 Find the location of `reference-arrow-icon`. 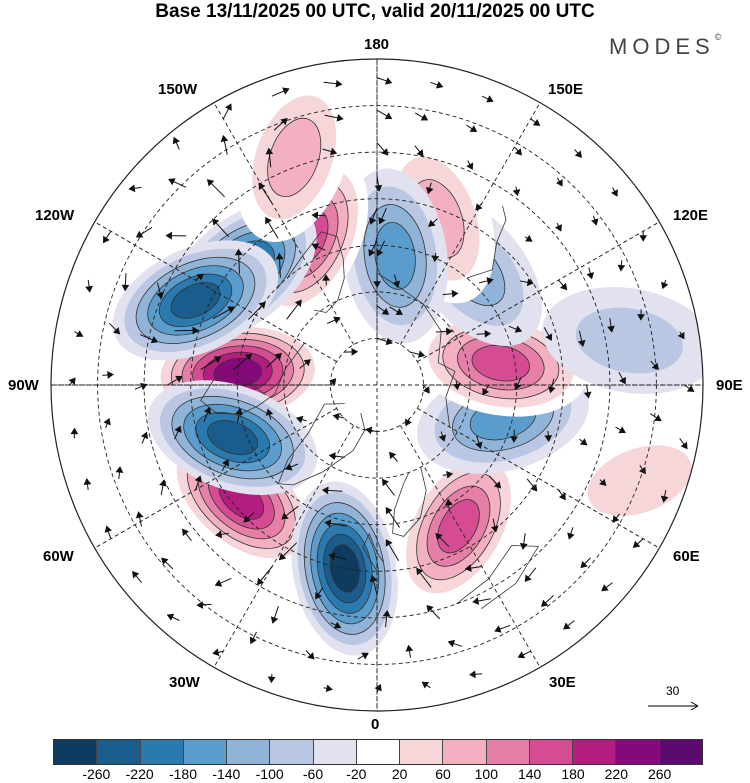

reference-arrow-icon is located at coordinates (673, 706).